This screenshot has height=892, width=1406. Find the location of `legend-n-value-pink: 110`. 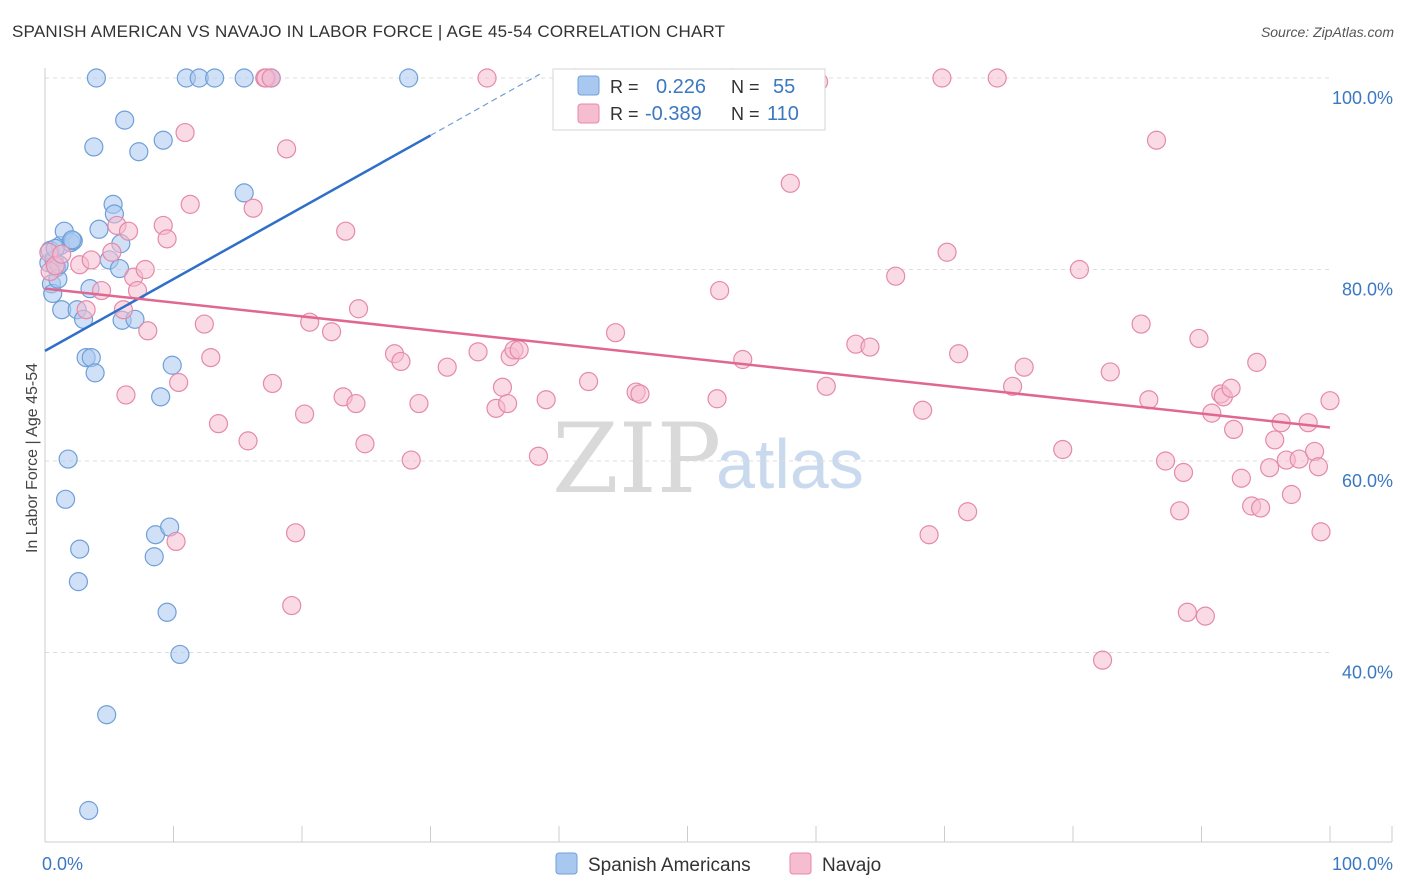

legend-n-value-pink: 110 is located at coordinates (783, 114).